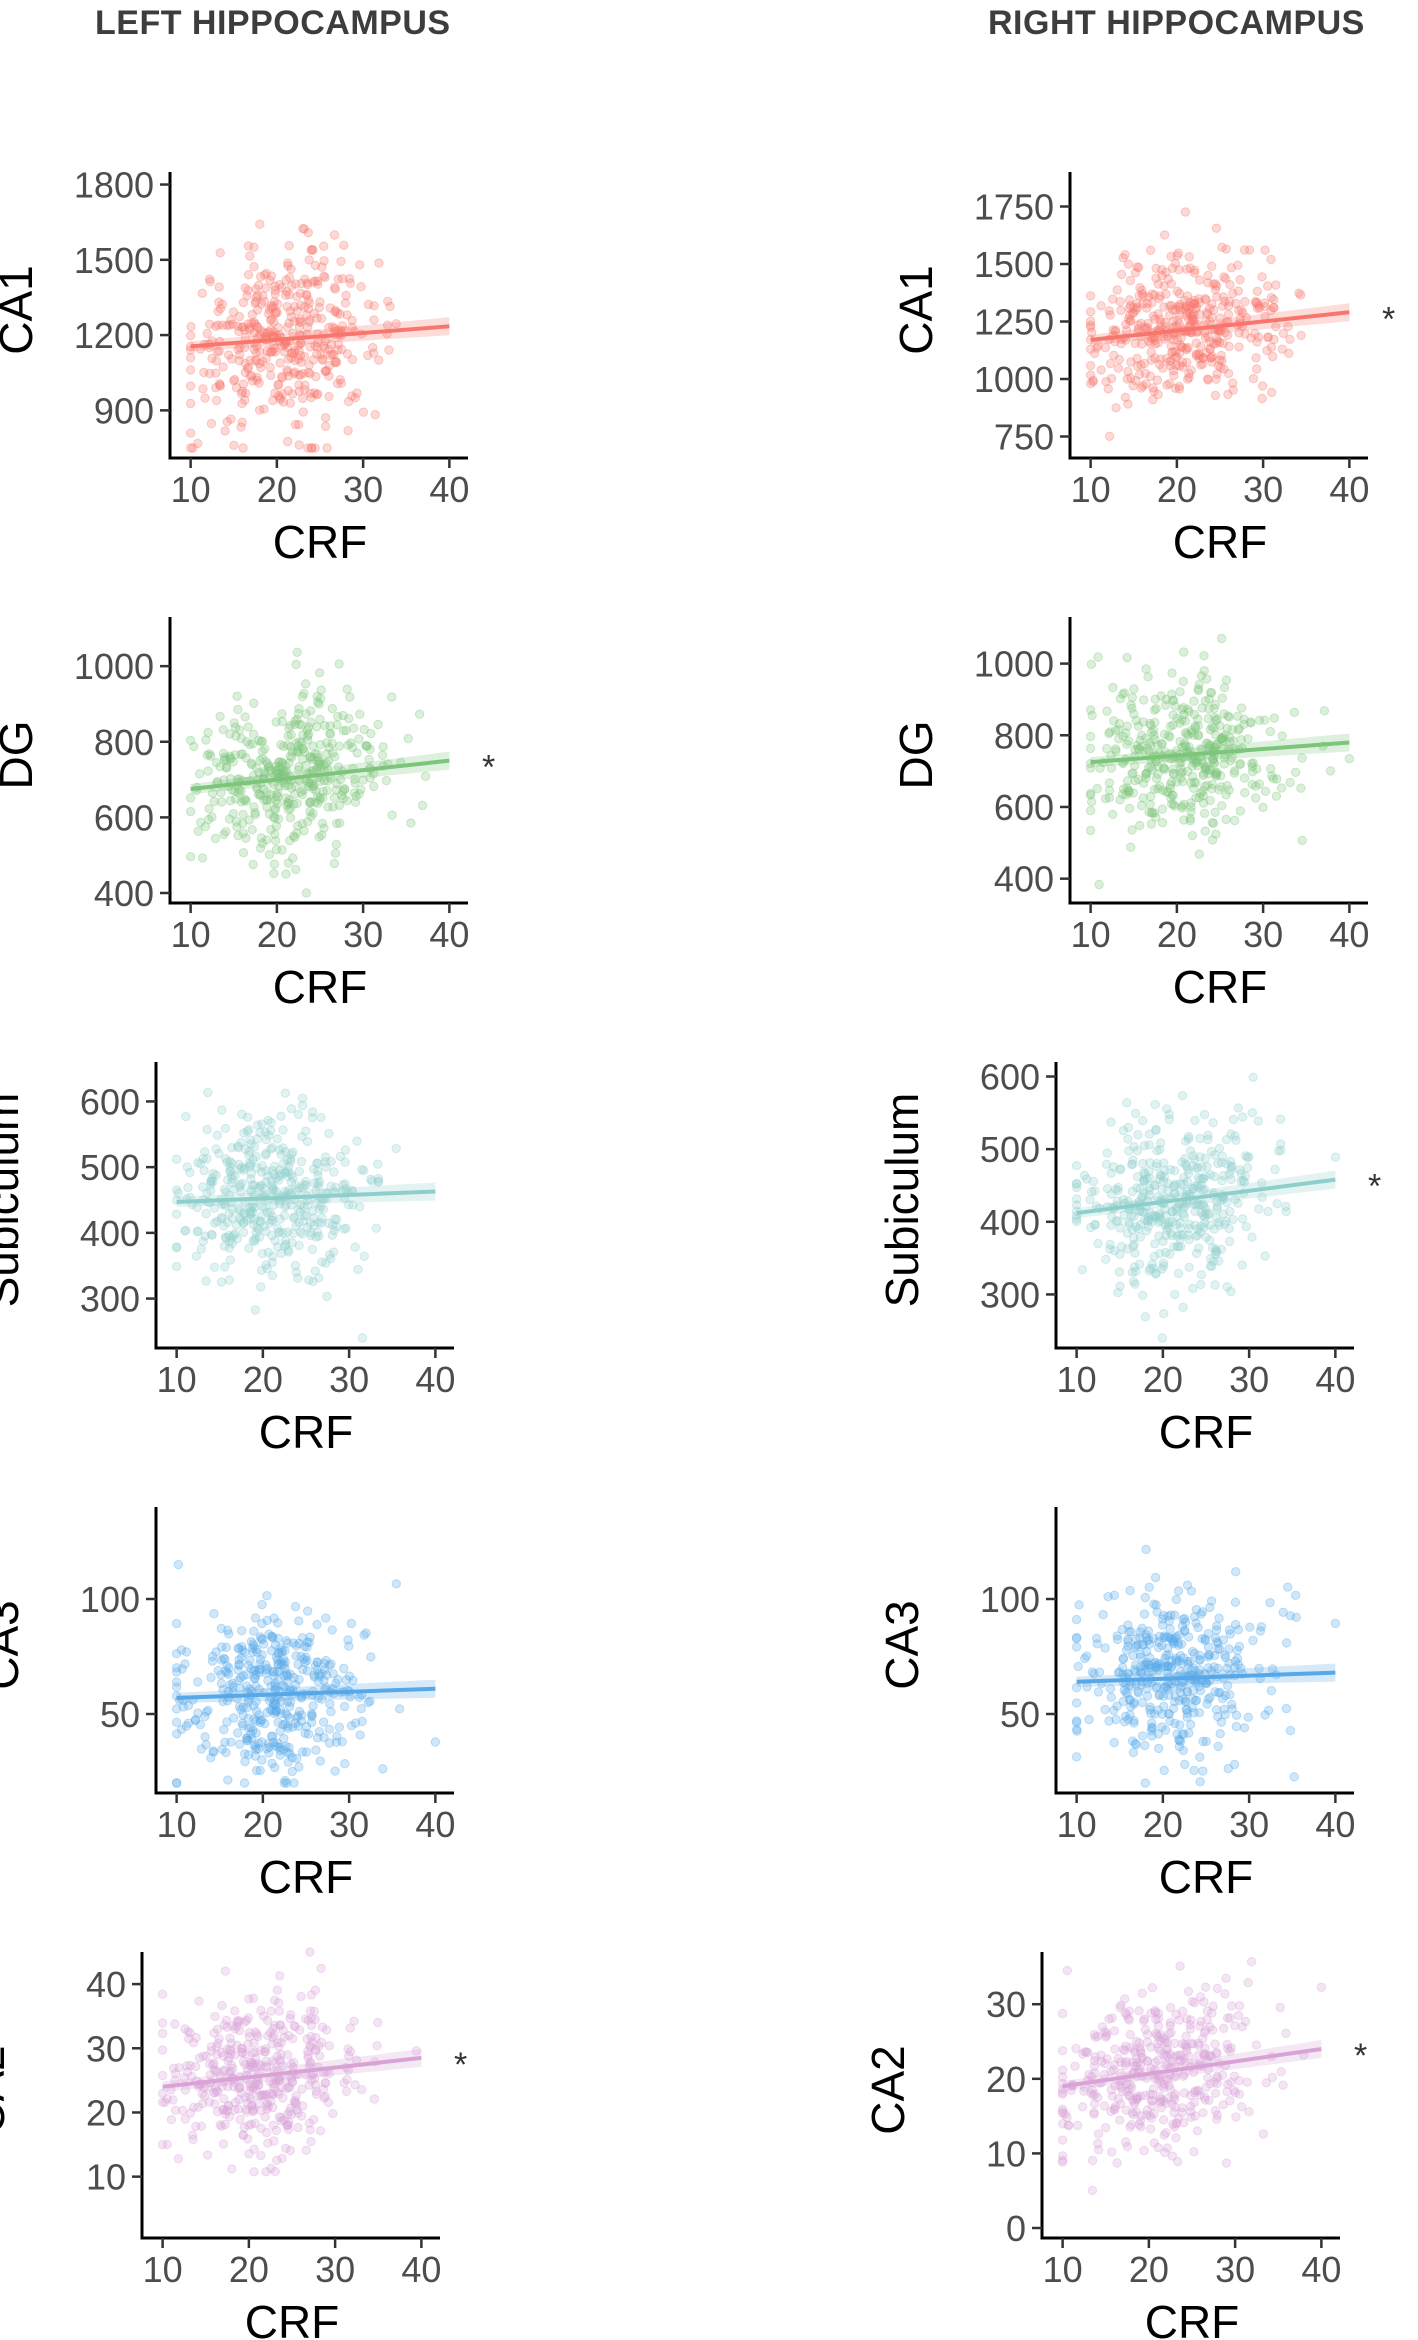  Describe the element at coordinates (916, 309) in the screenshot. I see `y-axis-title: CA1` at that location.